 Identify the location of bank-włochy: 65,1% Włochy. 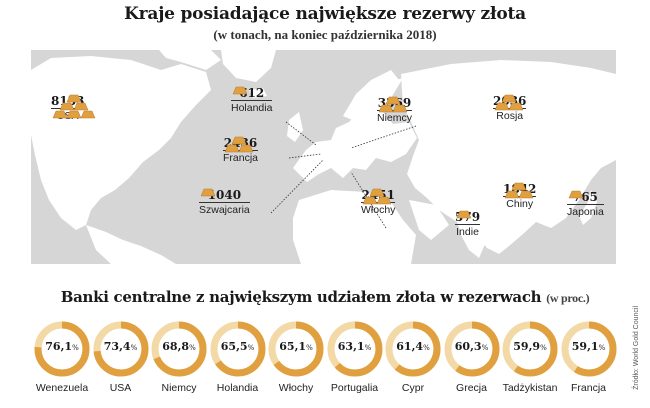
(296, 357).